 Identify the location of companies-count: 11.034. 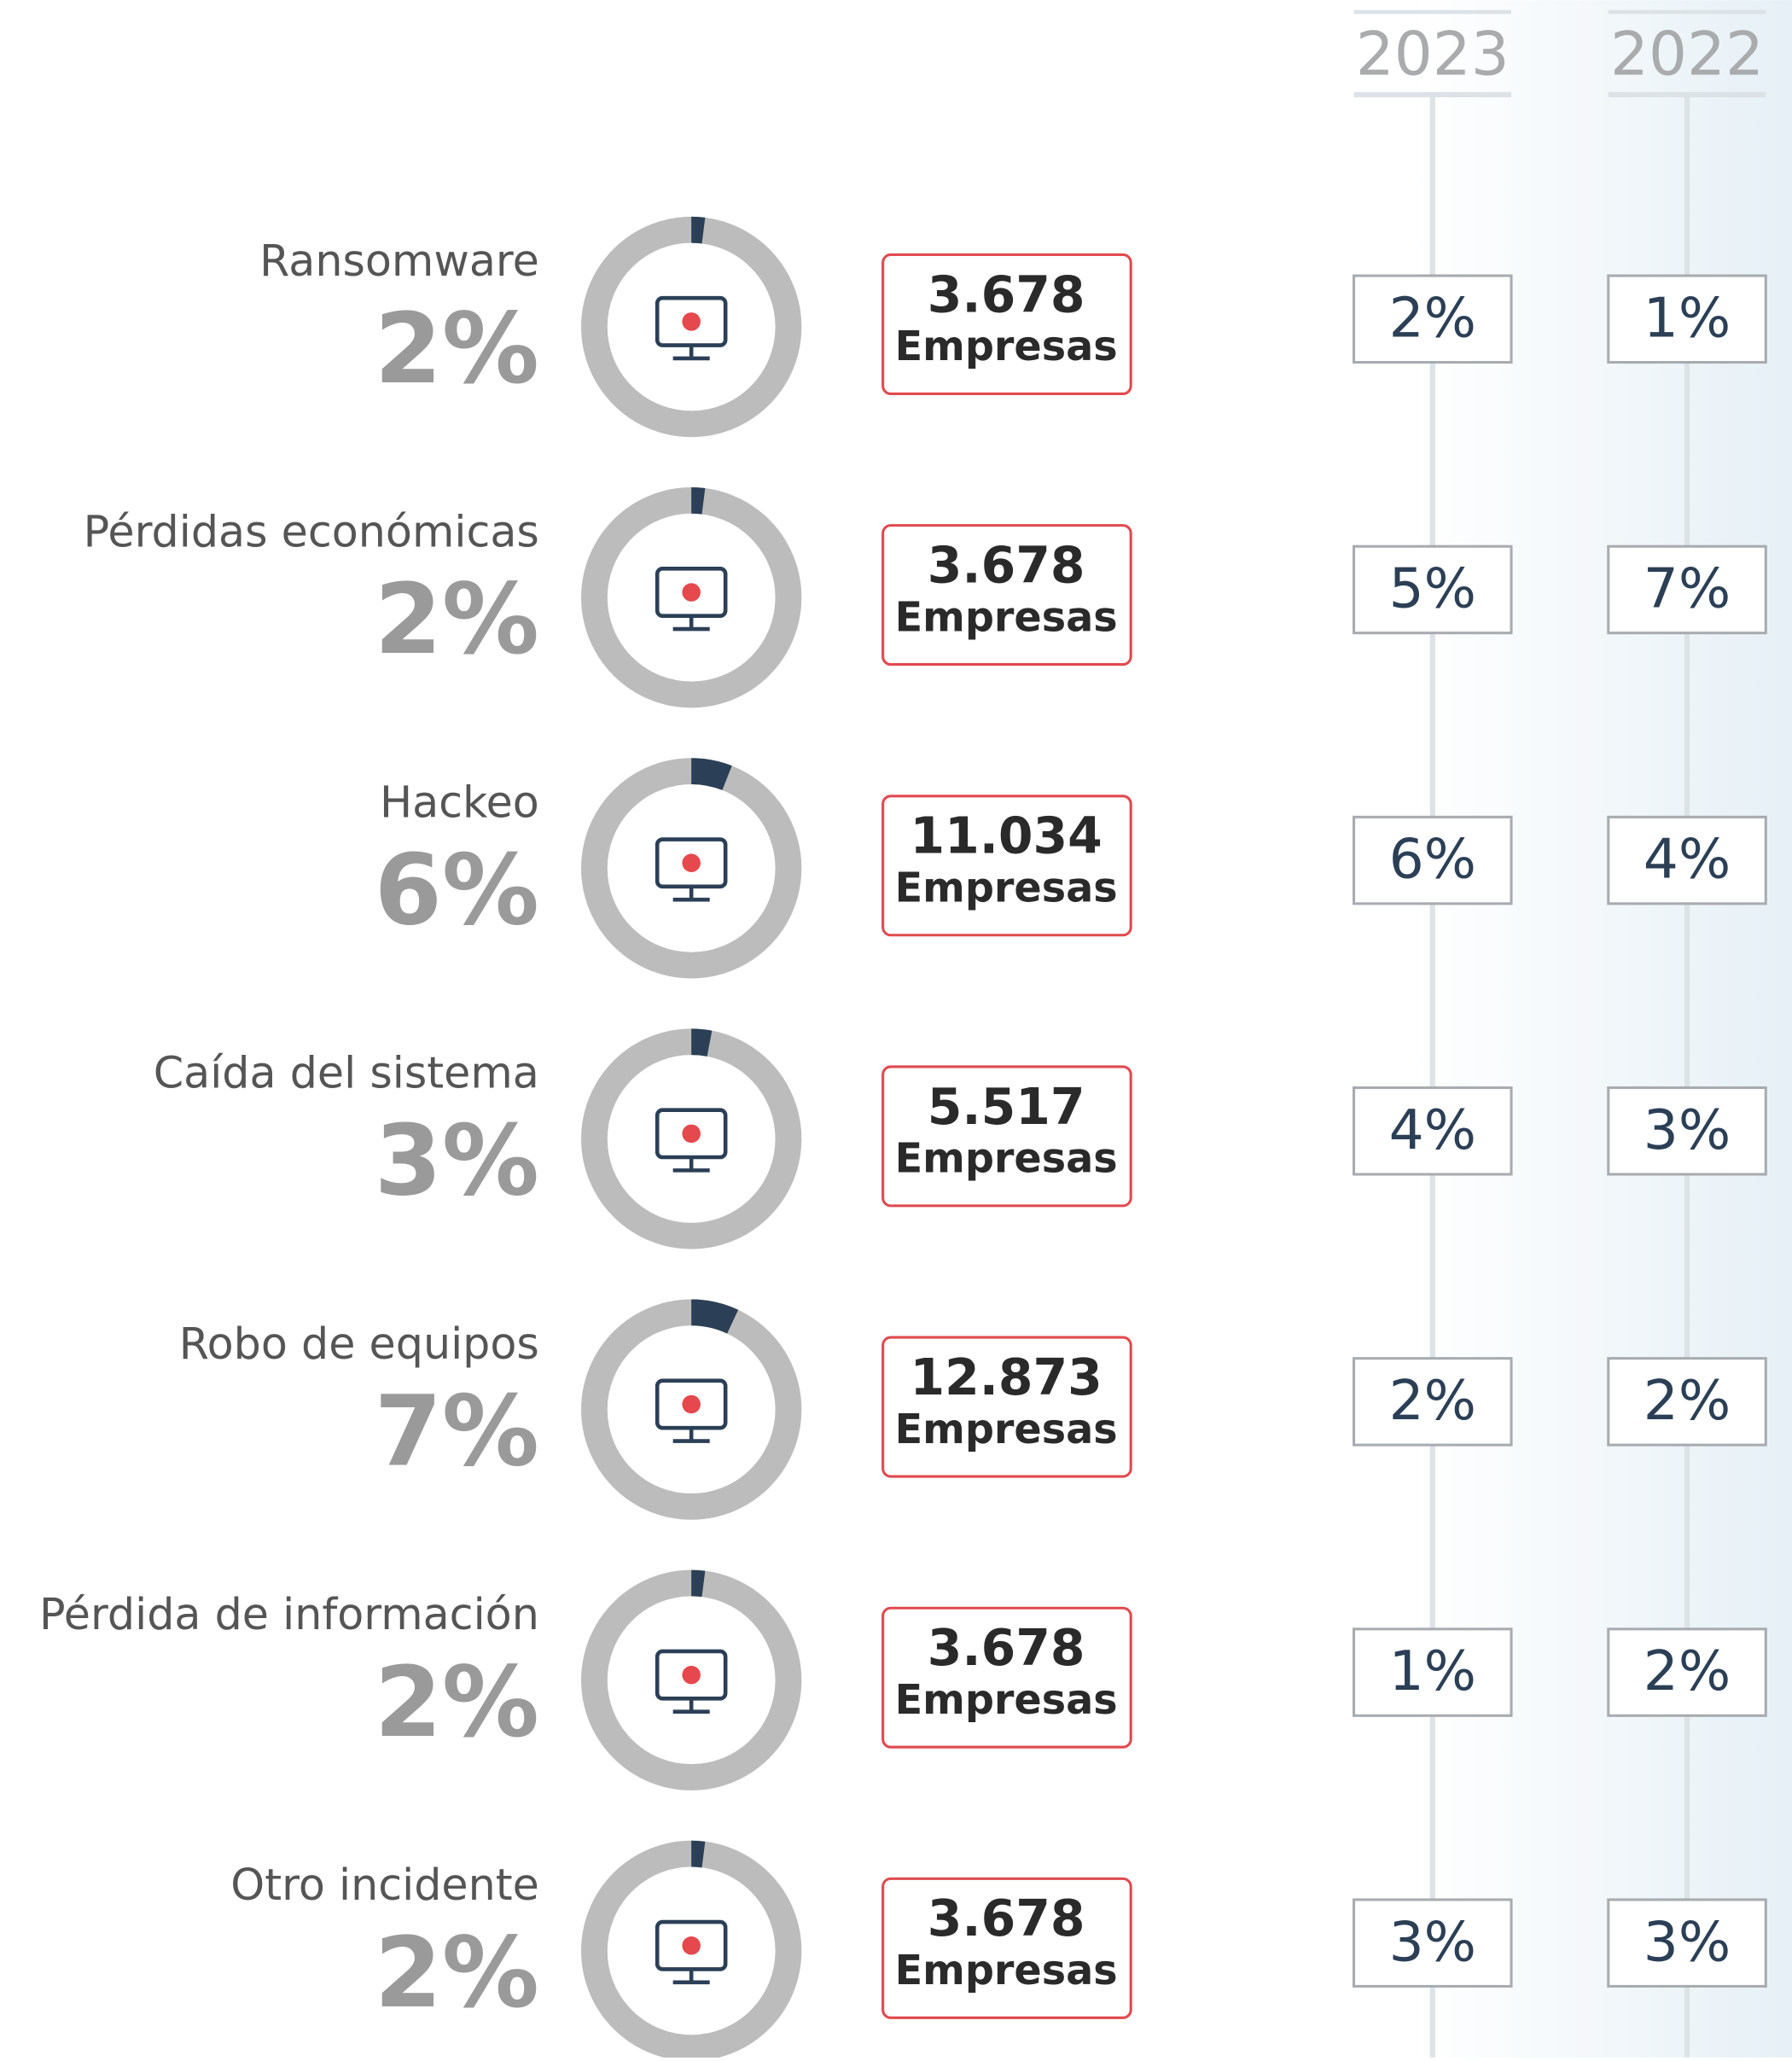
(1006, 836).